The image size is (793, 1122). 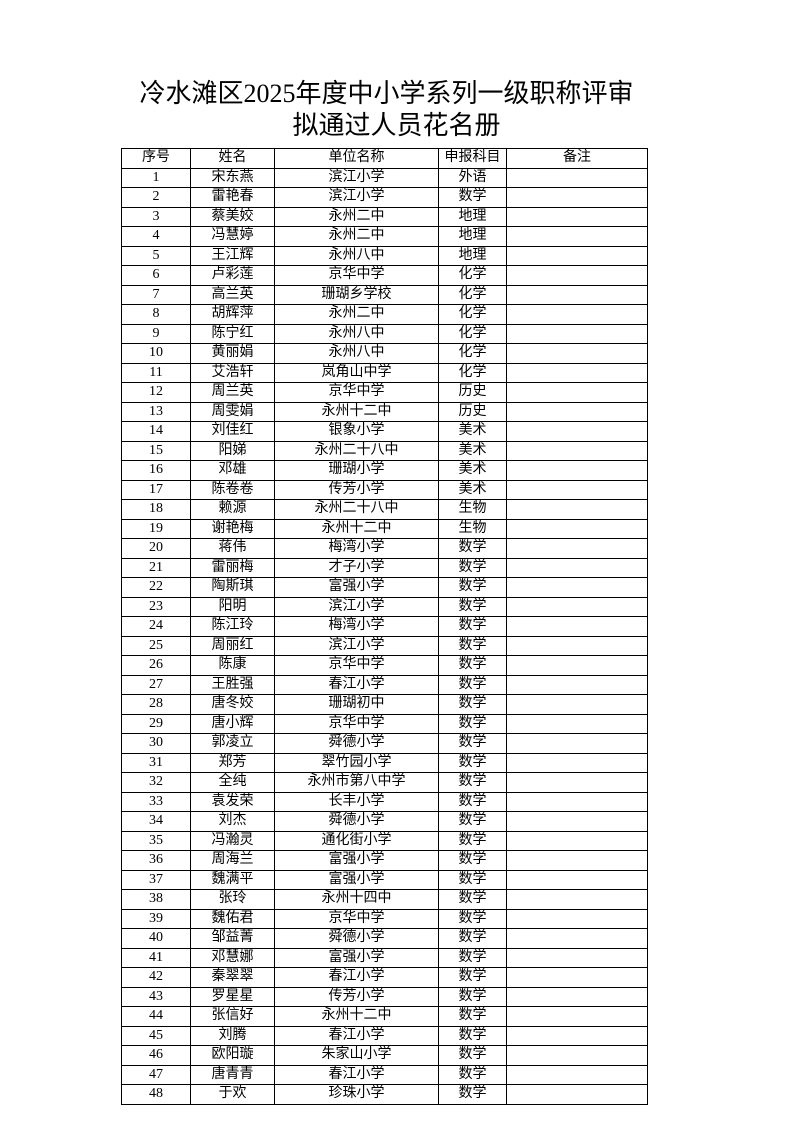 What do you see at coordinates (356, 216) in the screenshot?
I see `cell-unit: 永州二中` at bounding box center [356, 216].